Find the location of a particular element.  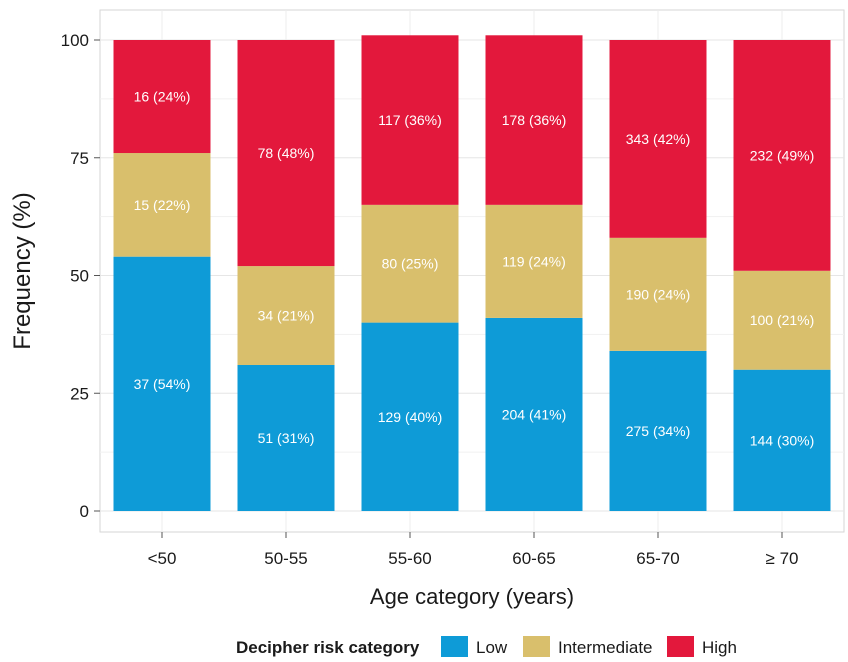

bar-value-label: 275 (34%) is located at coordinates (658, 431).